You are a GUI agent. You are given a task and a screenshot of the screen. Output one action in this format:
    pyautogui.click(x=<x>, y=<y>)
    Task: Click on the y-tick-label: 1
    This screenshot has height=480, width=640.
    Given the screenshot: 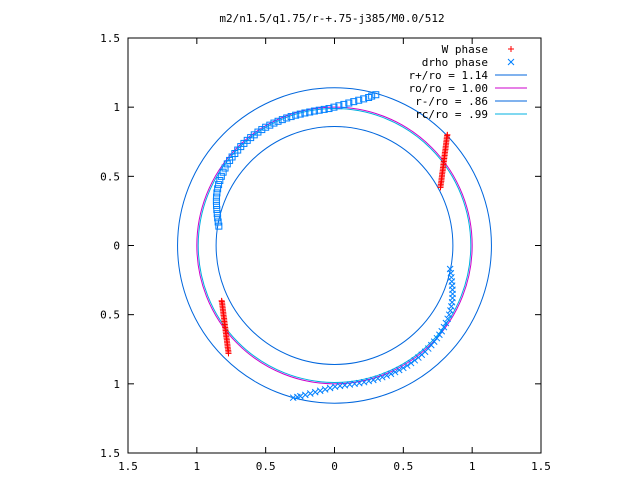 What is the action you would take?
    pyautogui.click(x=116, y=107)
    